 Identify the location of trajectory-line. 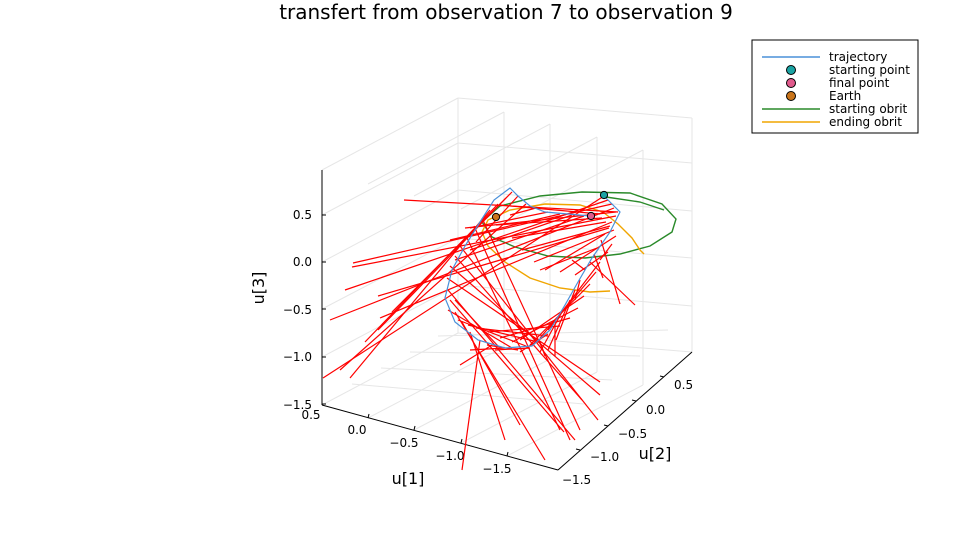
(532, 268).